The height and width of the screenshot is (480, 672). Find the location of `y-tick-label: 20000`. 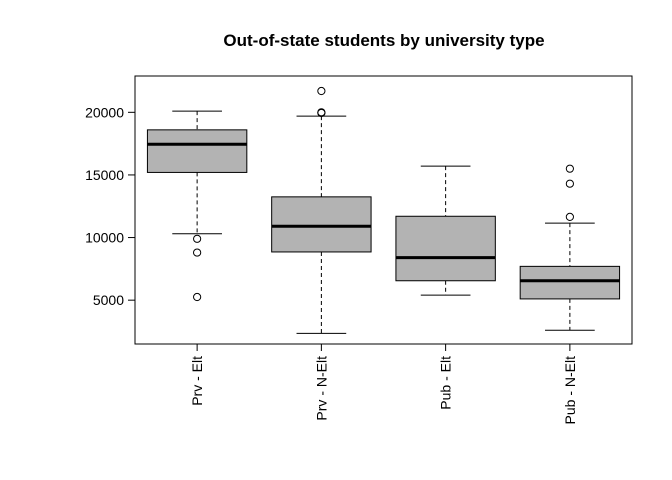

y-tick-label: 20000 is located at coordinates (104, 112).